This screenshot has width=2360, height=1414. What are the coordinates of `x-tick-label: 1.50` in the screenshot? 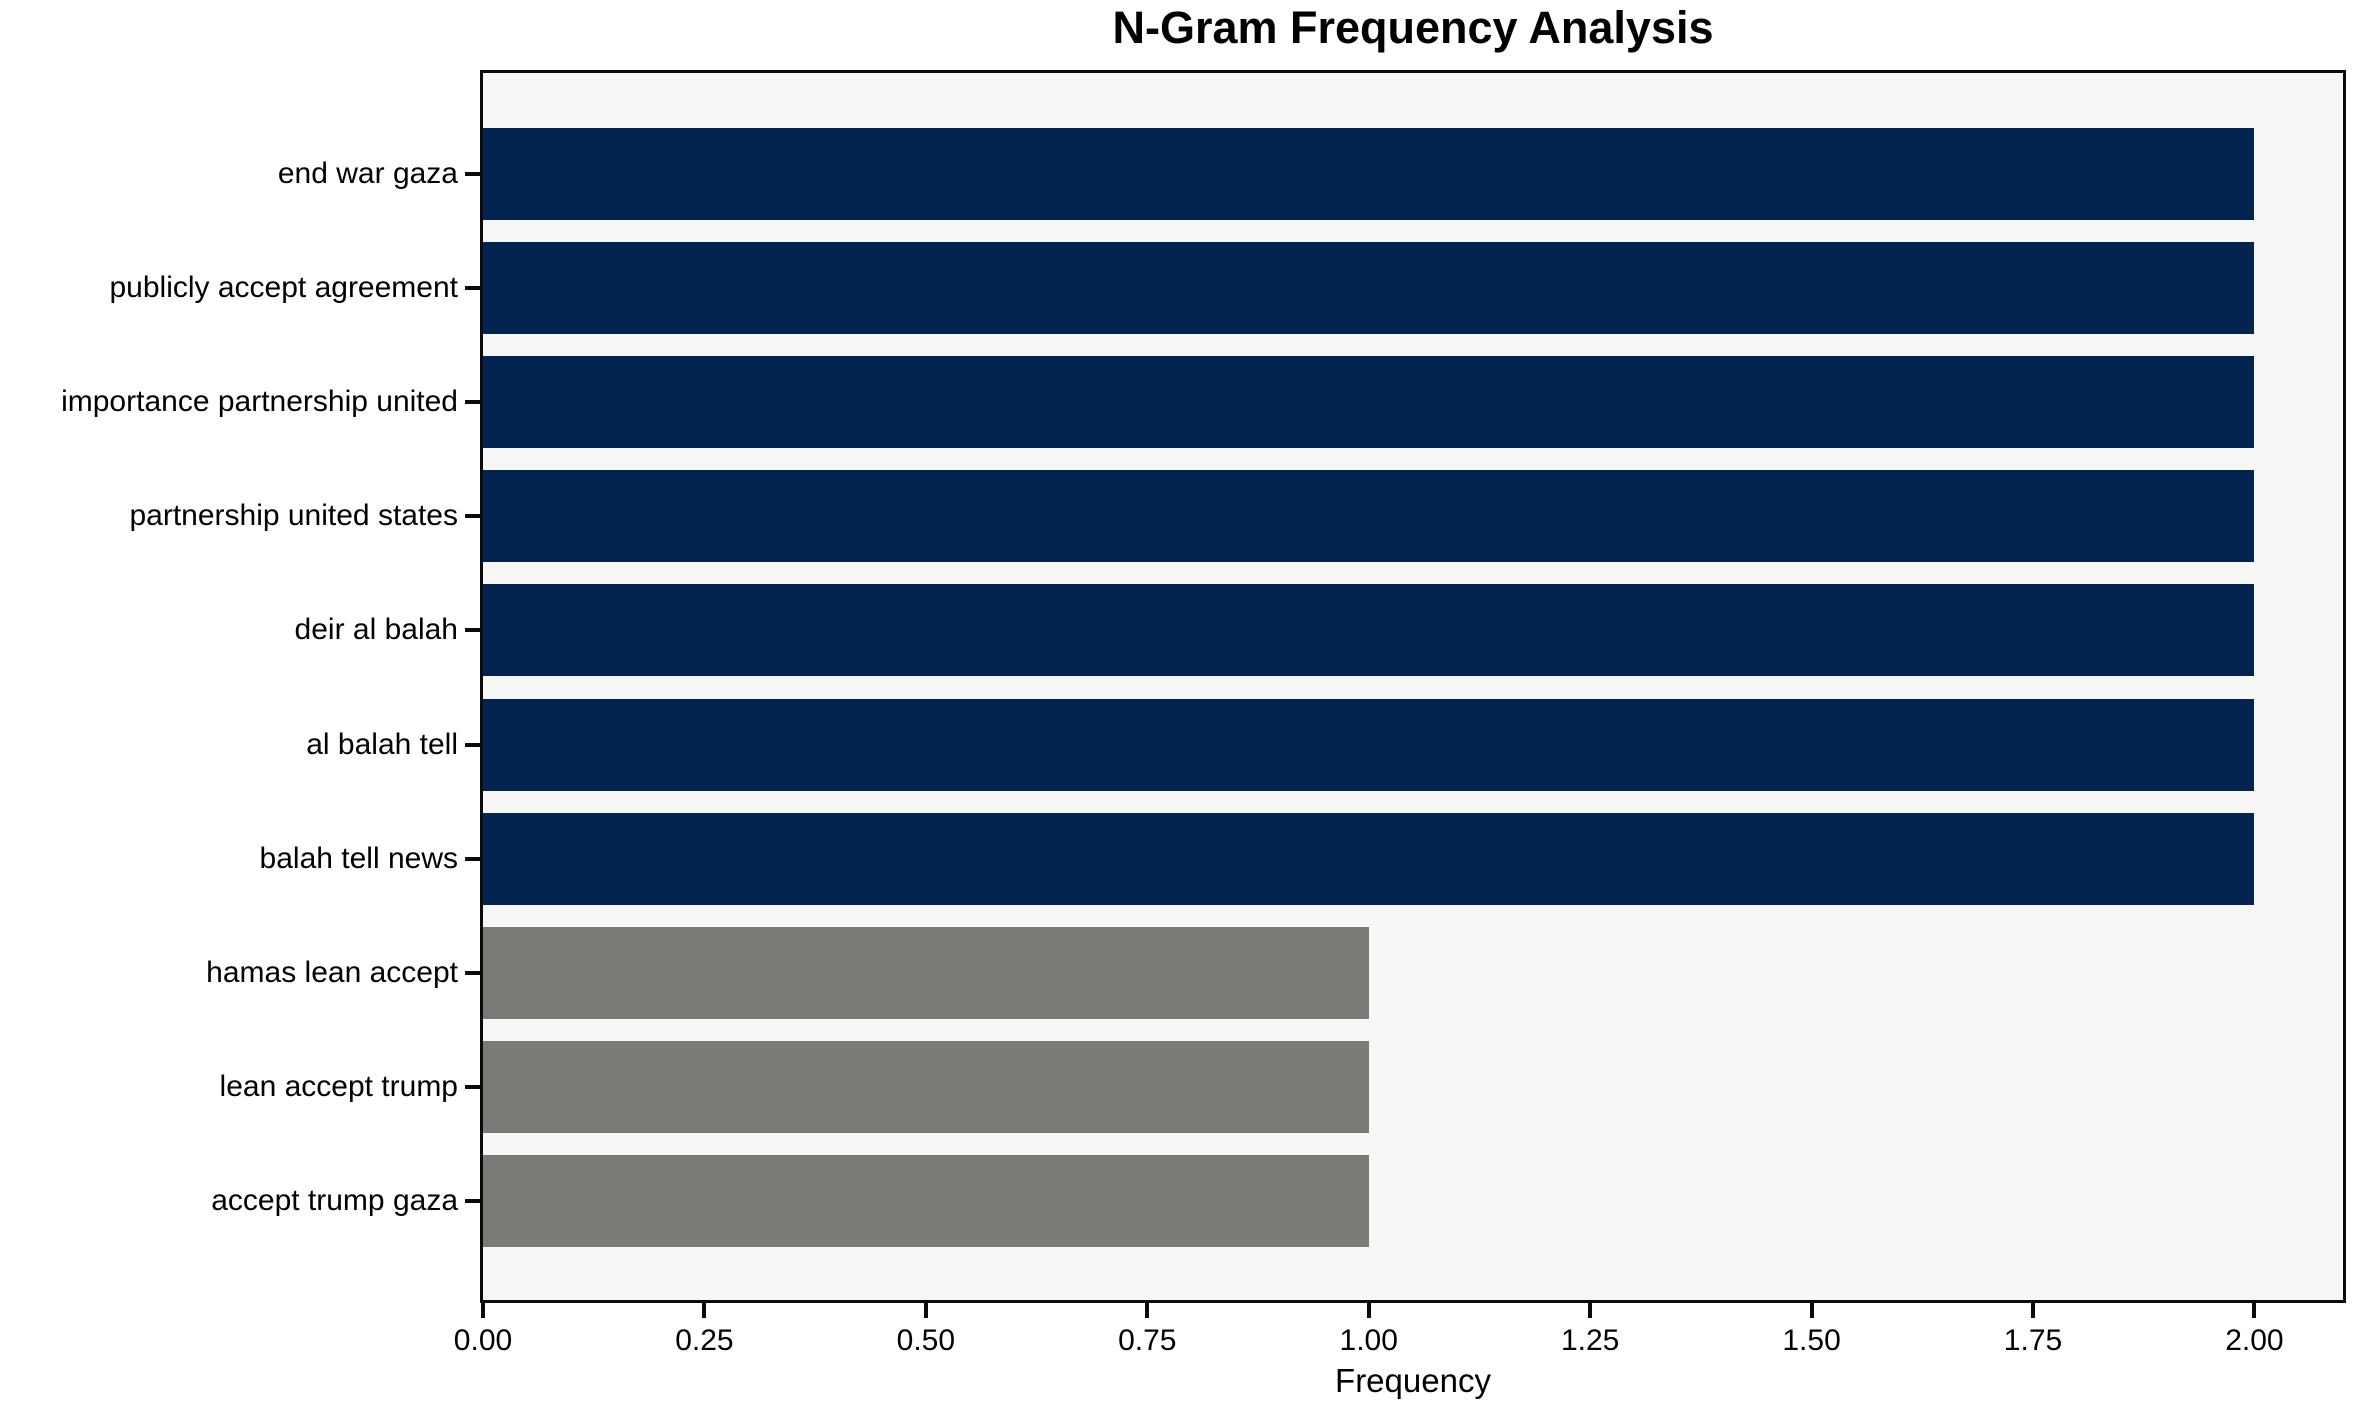 It's located at (1811, 1340).